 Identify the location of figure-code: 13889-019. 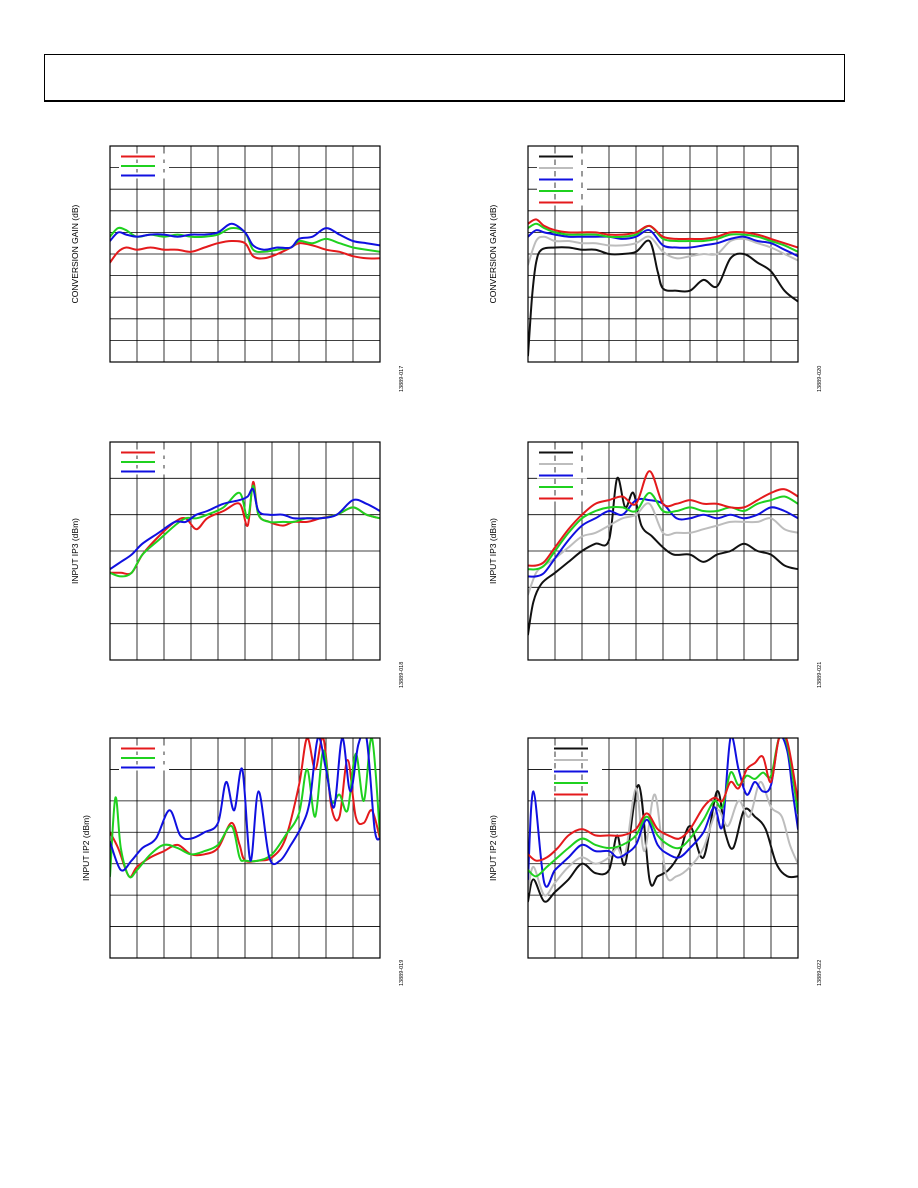
(402, 973).